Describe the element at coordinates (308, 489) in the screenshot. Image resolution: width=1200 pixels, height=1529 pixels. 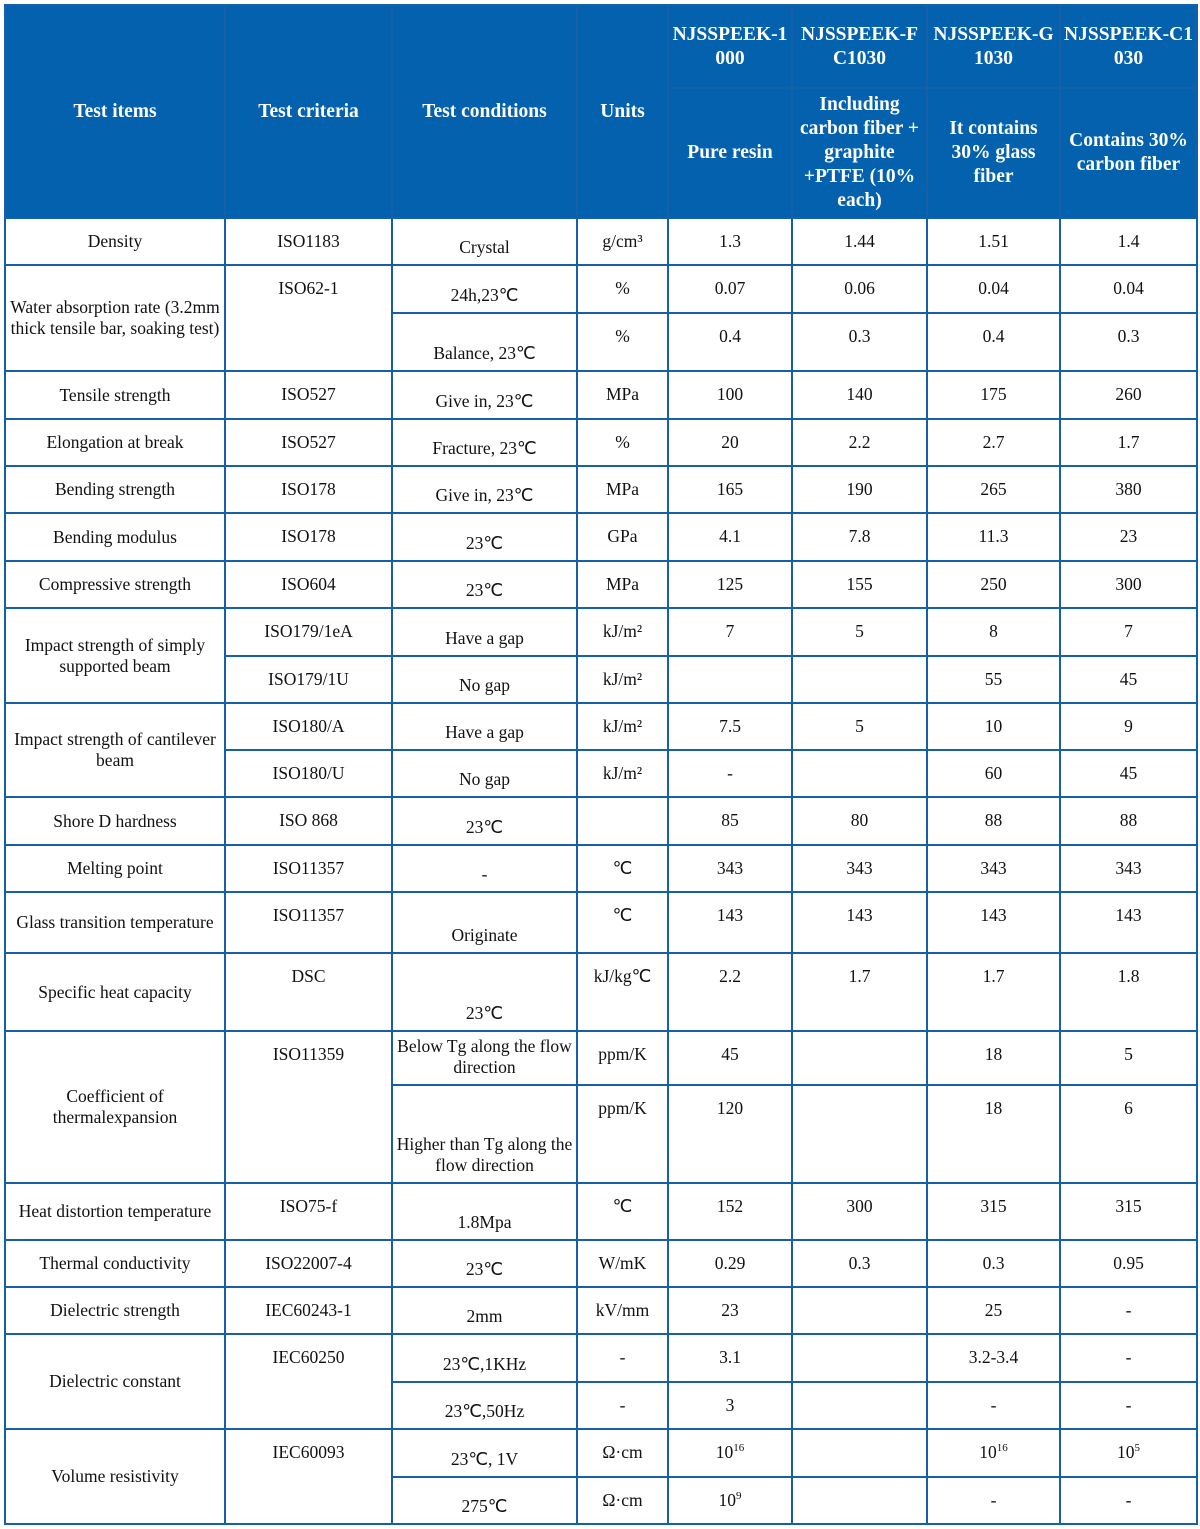
I see `test-criteria-cell: ISO178` at that location.